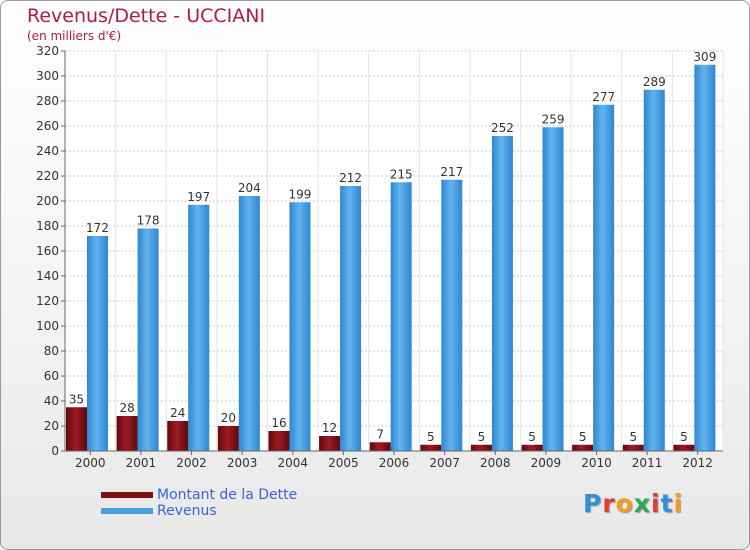 This screenshot has height=550, width=750. Describe the element at coordinates (451, 172) in the screenshot. I see `data-label-revenus: 217` at that location.